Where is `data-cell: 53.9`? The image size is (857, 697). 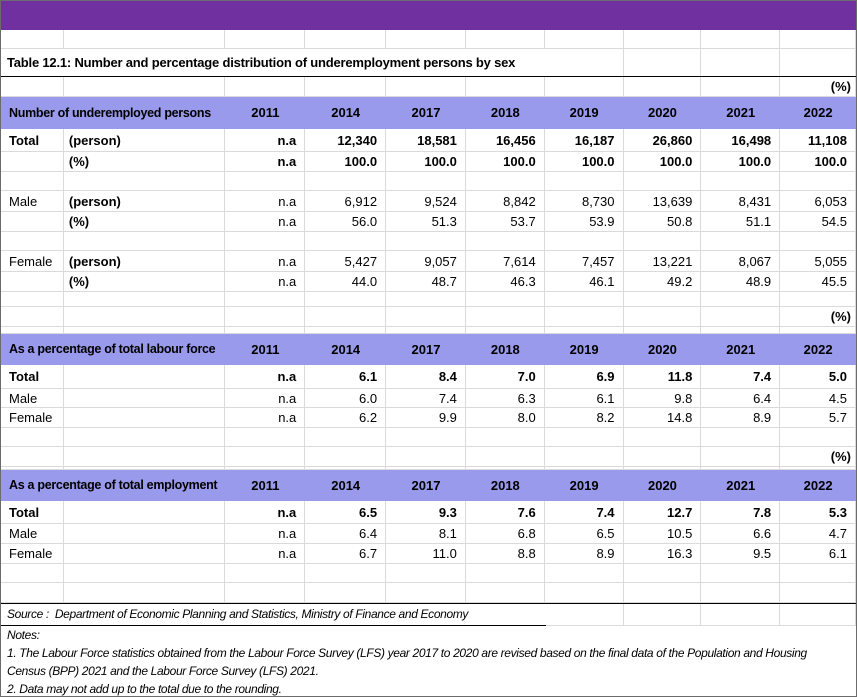
data-cell: 53.9 is located at coordinates (584, 222).